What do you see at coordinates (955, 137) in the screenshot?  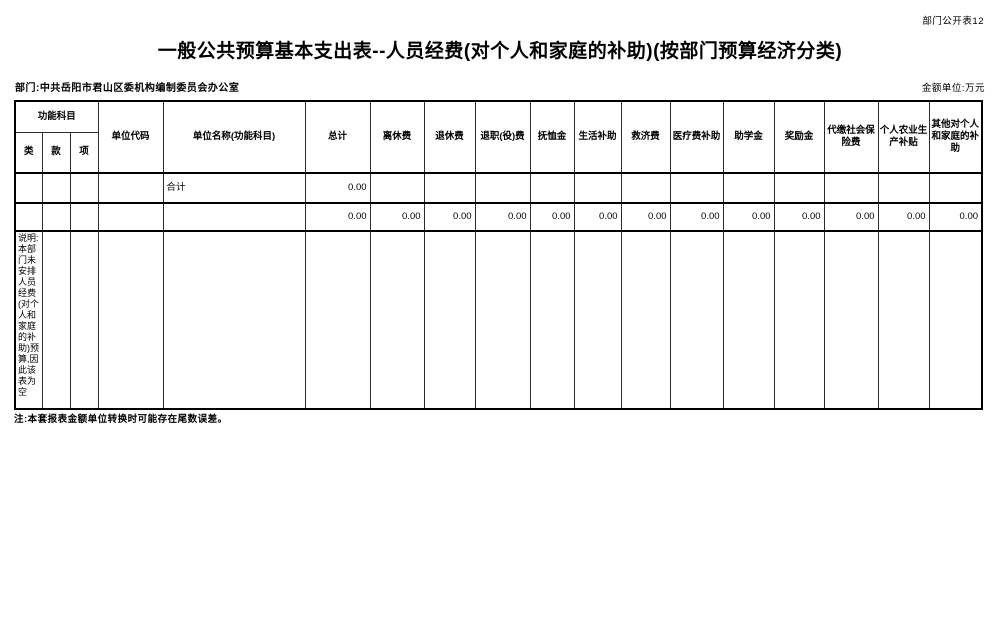 I see `header-qita: 其他对个人和家庭的补助` at bounding box center [955, 137].